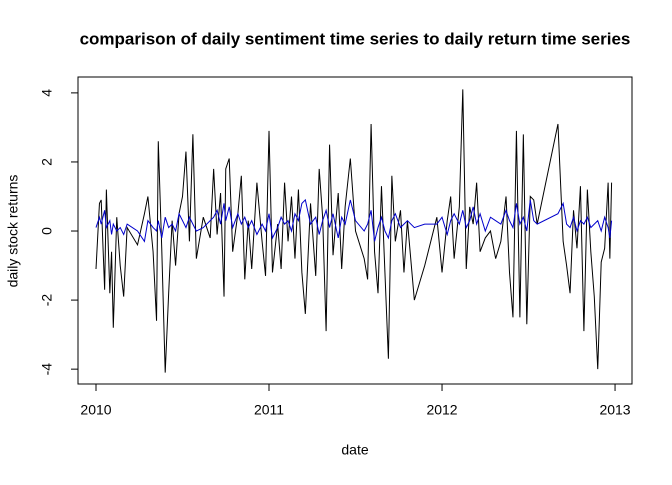  I want to click on series-line, so click(354, 220).